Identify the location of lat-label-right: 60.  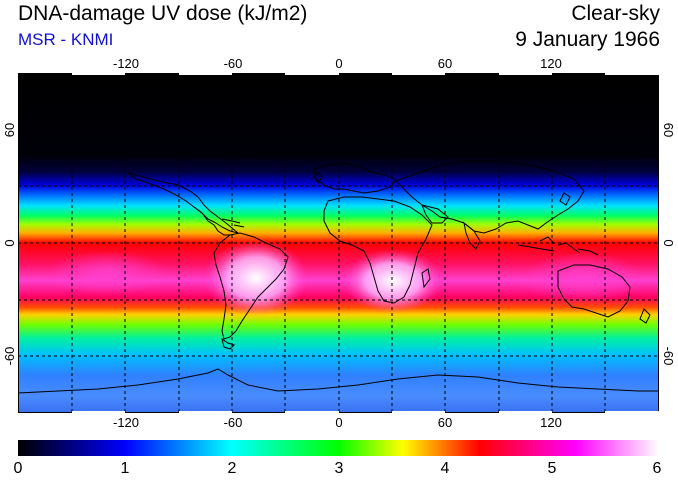
(668, 130).